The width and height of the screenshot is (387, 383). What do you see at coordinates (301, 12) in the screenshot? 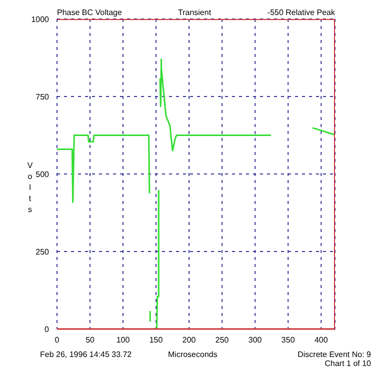
I see `text: -550 Relative Peak` at bounding box center [301, 12].